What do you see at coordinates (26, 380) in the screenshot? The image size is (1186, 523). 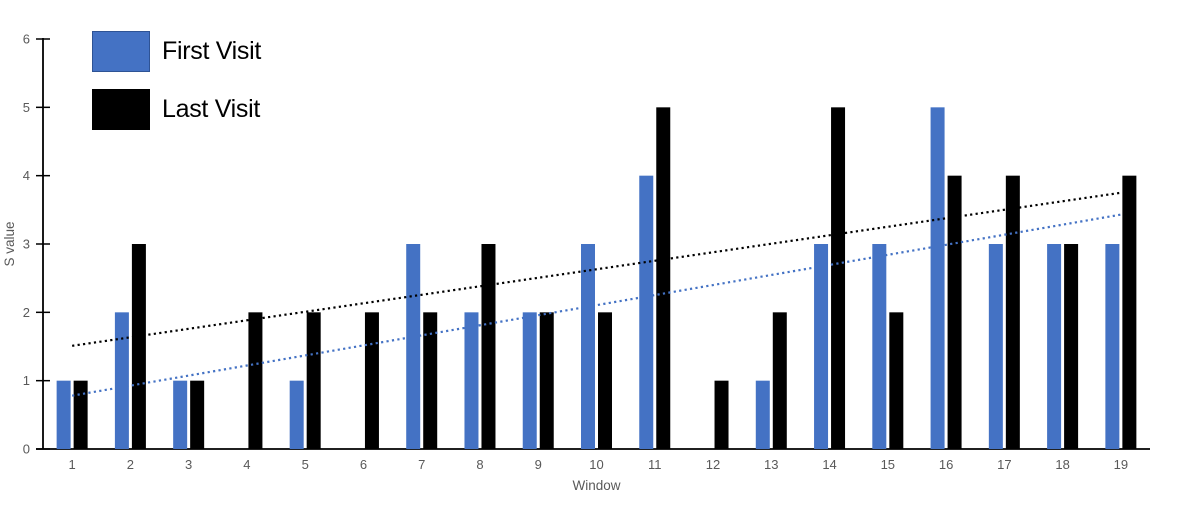 I see `y-tick-label: 1` at bounding box center [26, 380].